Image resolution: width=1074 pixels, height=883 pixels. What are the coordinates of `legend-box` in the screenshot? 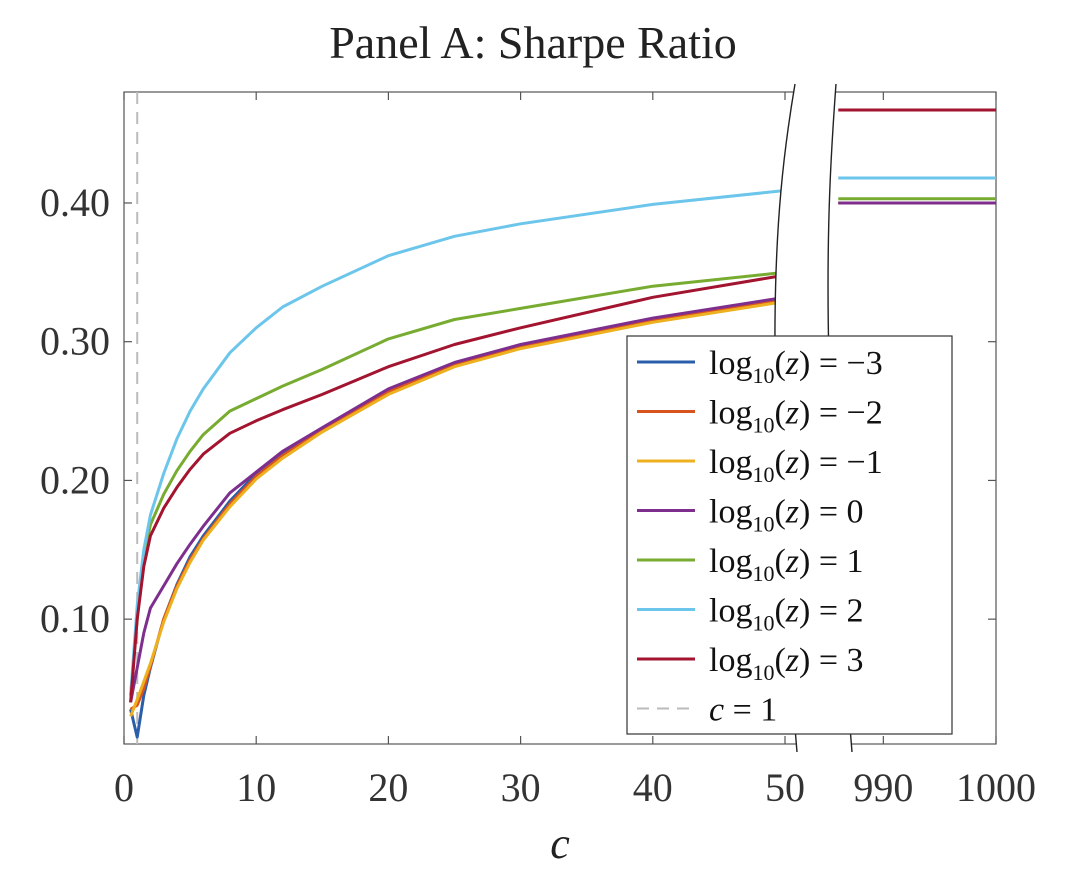 It's located at (789, 535).